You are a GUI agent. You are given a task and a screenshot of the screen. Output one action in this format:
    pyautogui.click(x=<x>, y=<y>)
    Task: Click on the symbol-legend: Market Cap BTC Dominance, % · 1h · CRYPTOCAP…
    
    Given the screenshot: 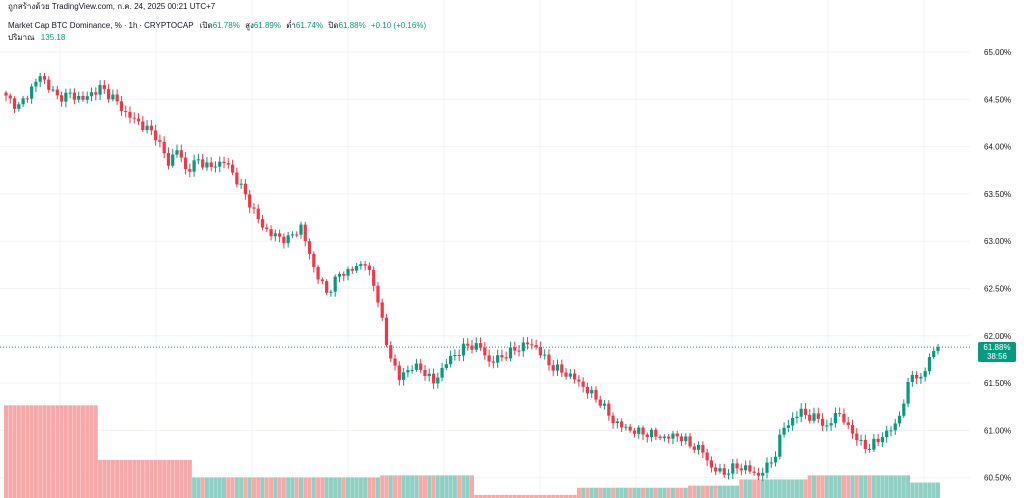 What is the action you would take?
    pyautogui.click(x=217, y=25)
    